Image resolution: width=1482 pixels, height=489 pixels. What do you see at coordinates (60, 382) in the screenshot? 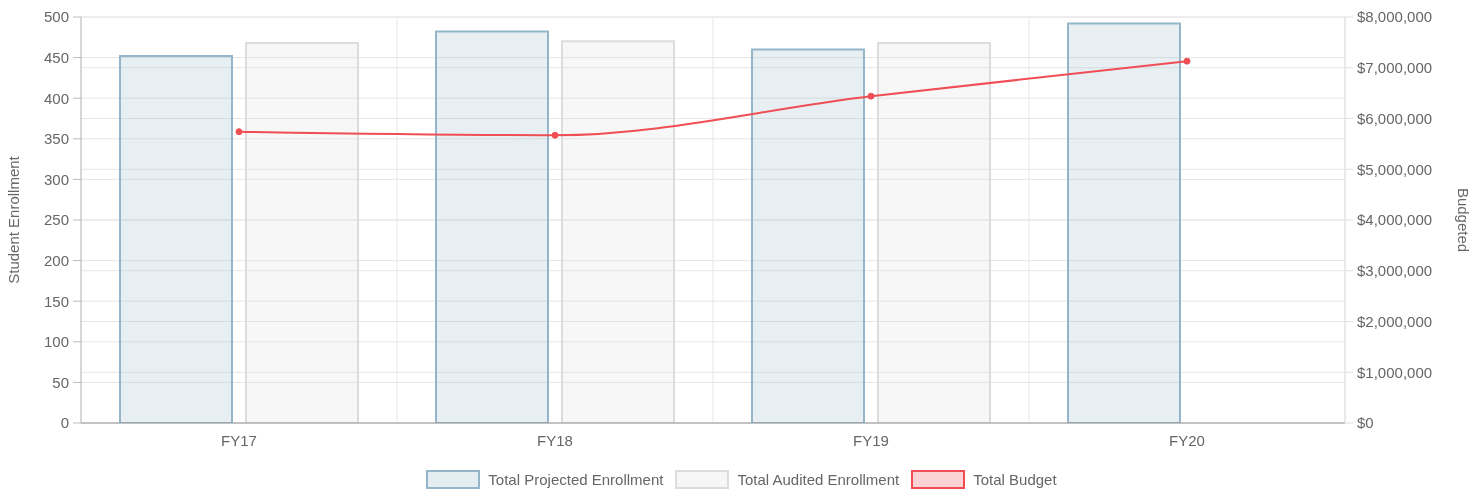
I see `y-tick-label: 50` at bounding box center [60, 382].